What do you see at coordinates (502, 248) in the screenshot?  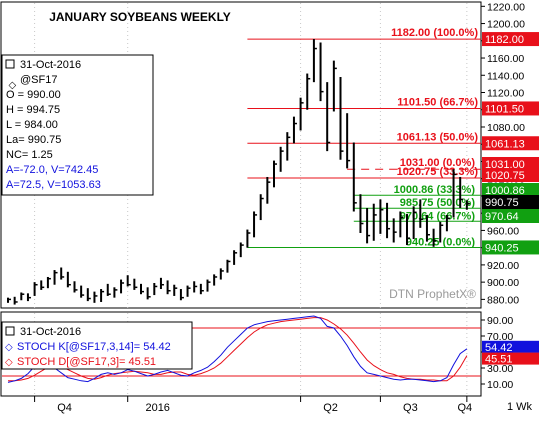 I see `price-tag-label: 940.25` at bounding box center [502, 248].